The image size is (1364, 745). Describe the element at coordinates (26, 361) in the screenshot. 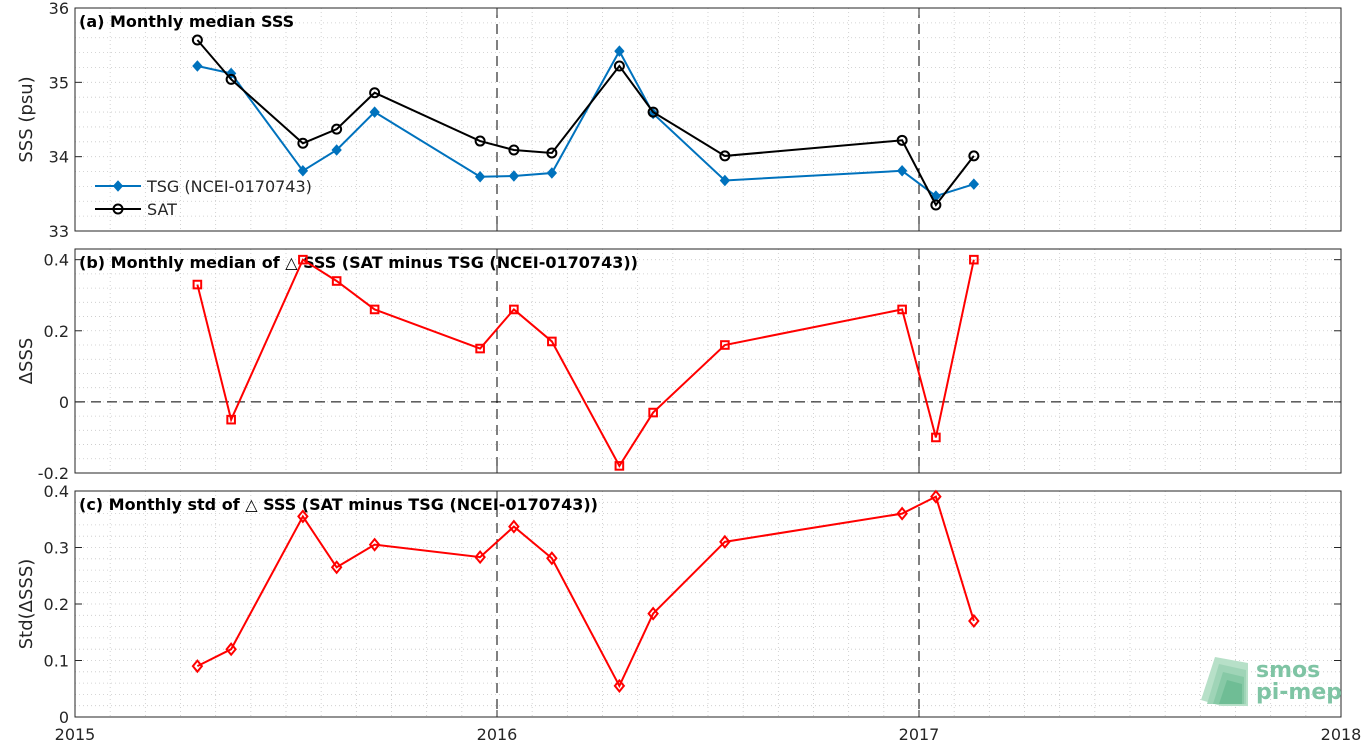

I see `y-axis-label: ΔSSS` at that location.